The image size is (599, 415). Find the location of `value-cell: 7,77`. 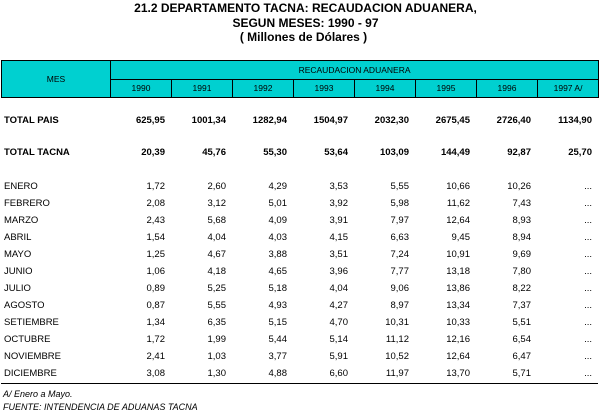

value-cell: 7,77 is located at coordinates (400, 271).